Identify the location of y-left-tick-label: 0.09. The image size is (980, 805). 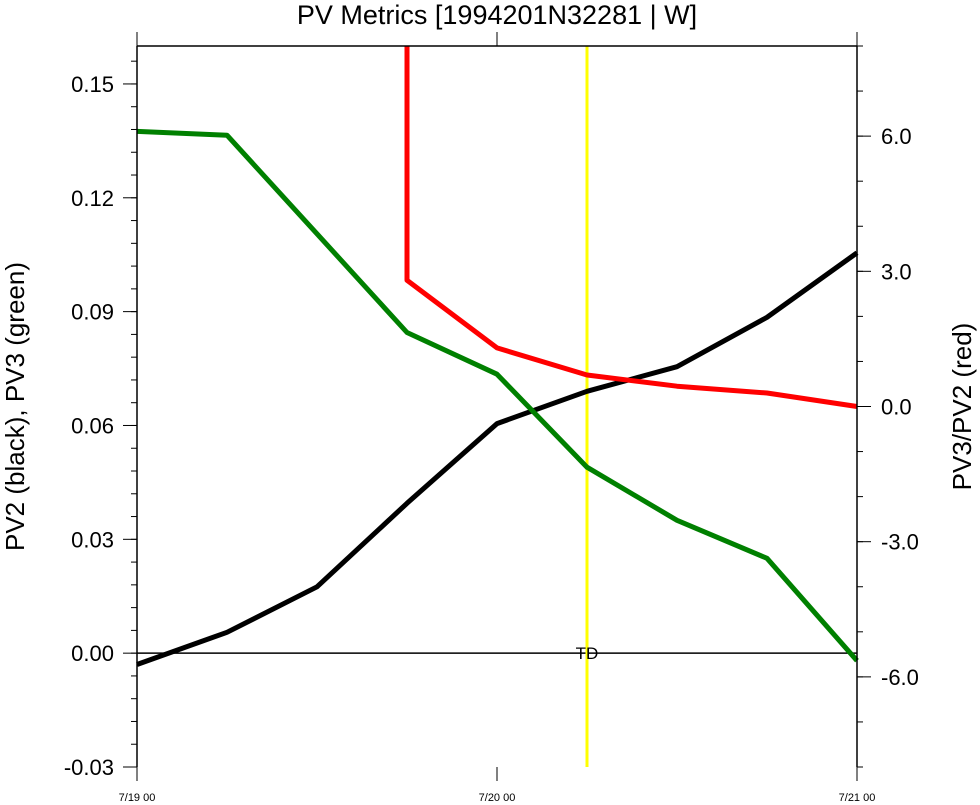
(92, 312).